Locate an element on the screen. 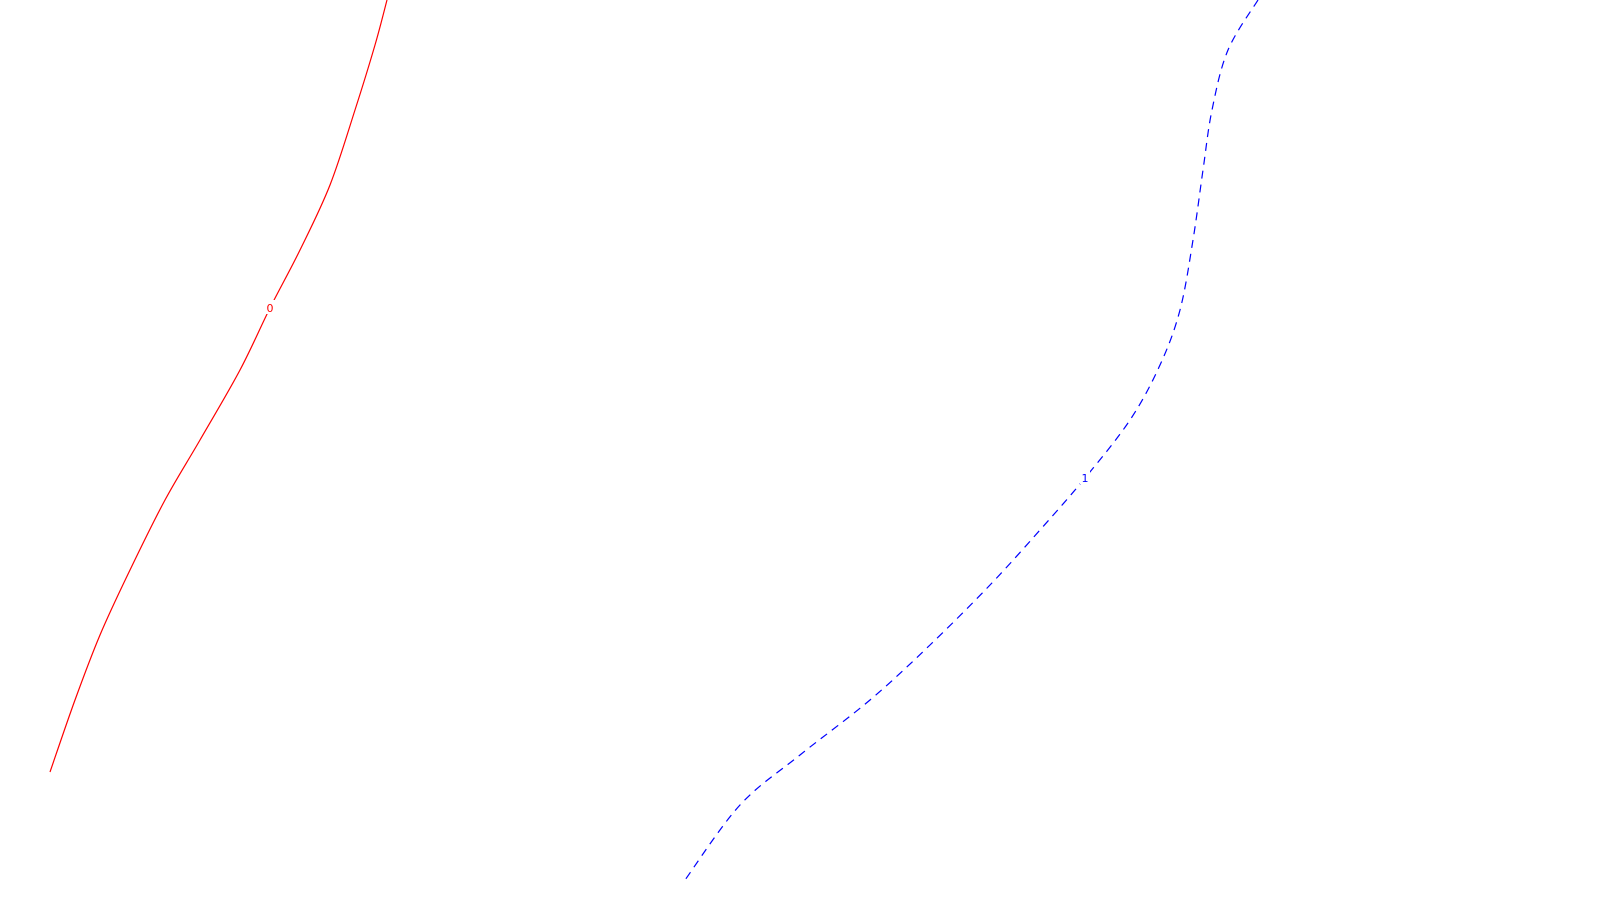 The width and height of the screenshot is (1600, 900). contour-label-0: 0 is located at coordinates (270, 308).